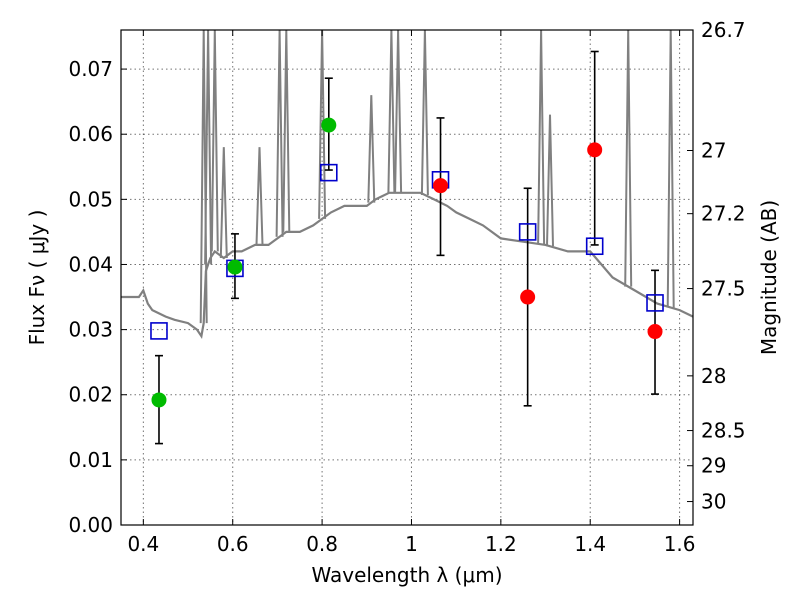 This screenshot has height=600, width=800. Describe the element at coordinates (713, 466) in the screenshot. I see `right-tick-label: 29` at that location.